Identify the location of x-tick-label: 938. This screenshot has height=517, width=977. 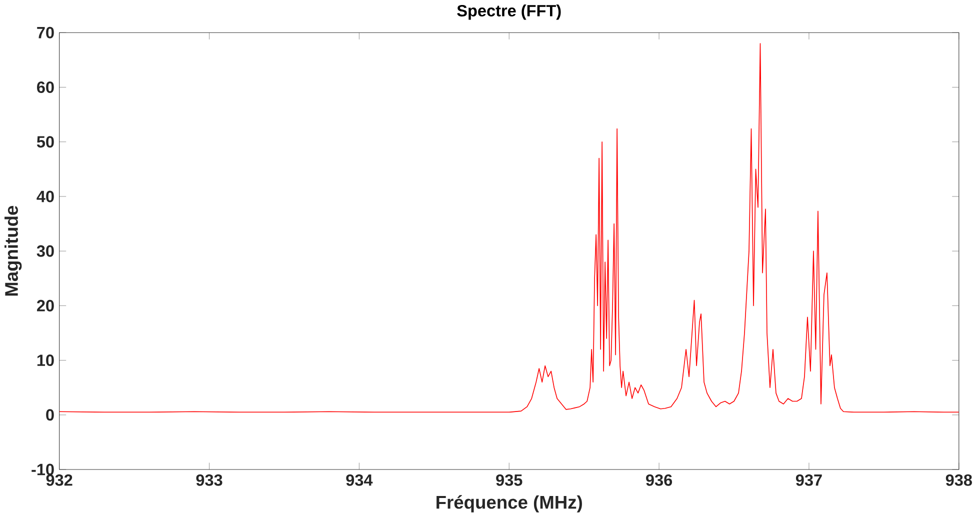
(959, 480).